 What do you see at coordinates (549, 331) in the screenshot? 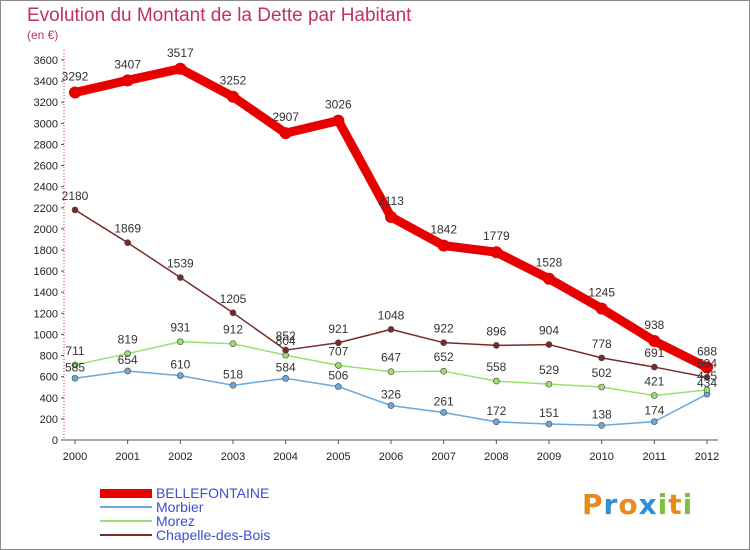
I see `data-label: 904` at bounding box center [549, 331].